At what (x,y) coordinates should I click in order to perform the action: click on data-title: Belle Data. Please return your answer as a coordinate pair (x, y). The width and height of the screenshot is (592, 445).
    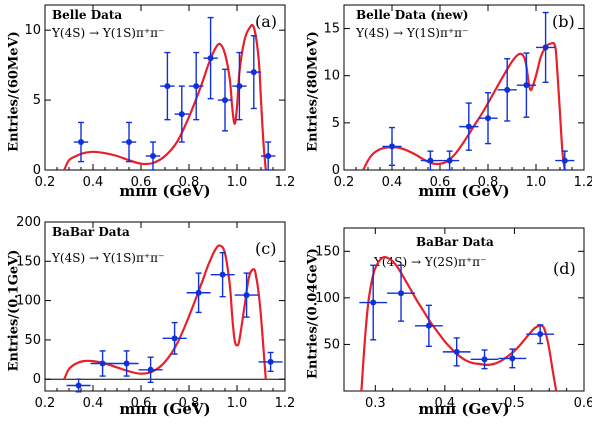
    Looking at the image, I should click on (87, 15).